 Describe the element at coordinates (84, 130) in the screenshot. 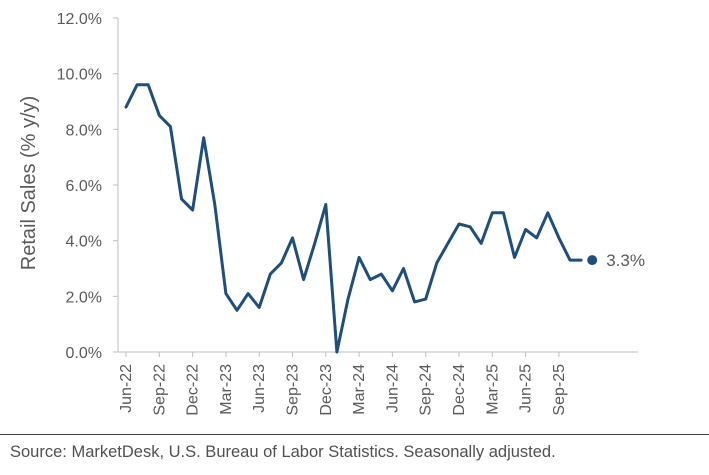

I see `y-tick-label: 8.0%` at that location.